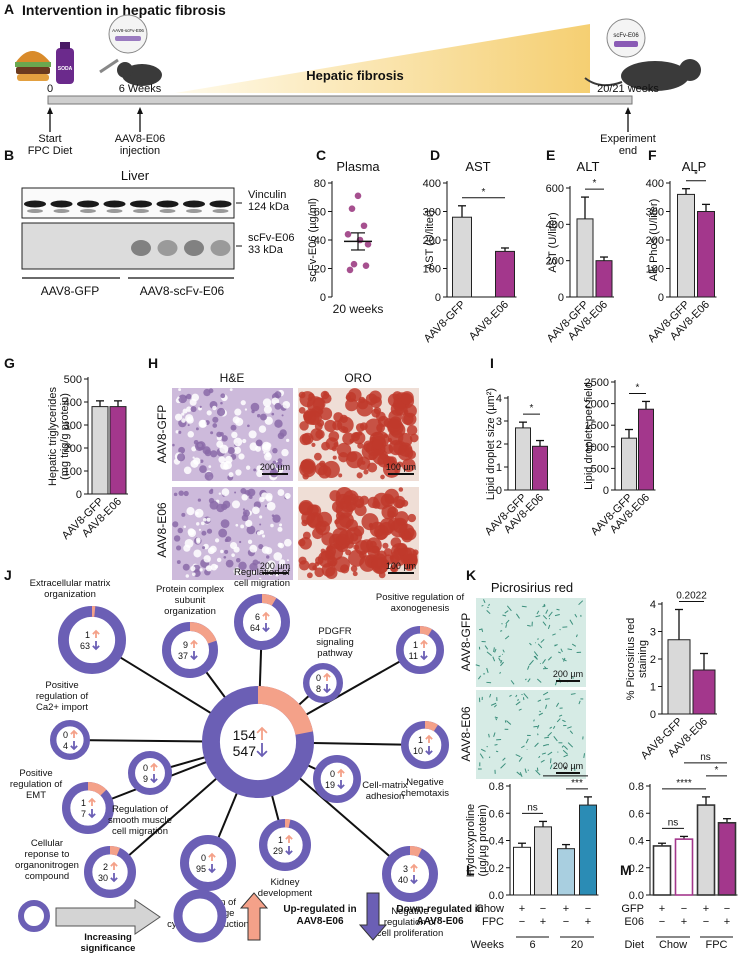  I want to click on y-tick-label: 500, so click(73, 380).